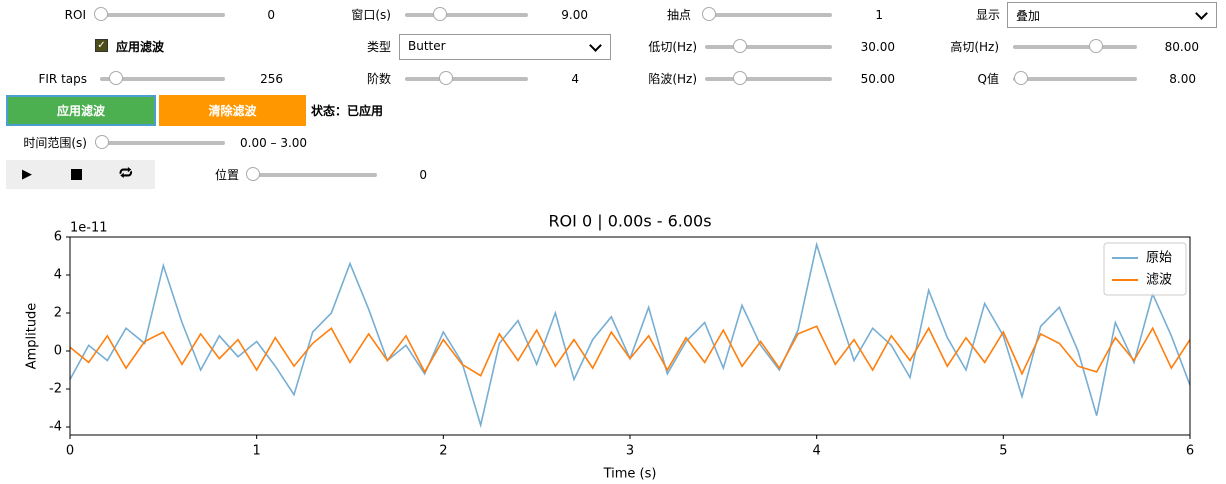 The height and width of the screenshot is (484, 1226). I want to click on value: 30.00, so click(877, 47).